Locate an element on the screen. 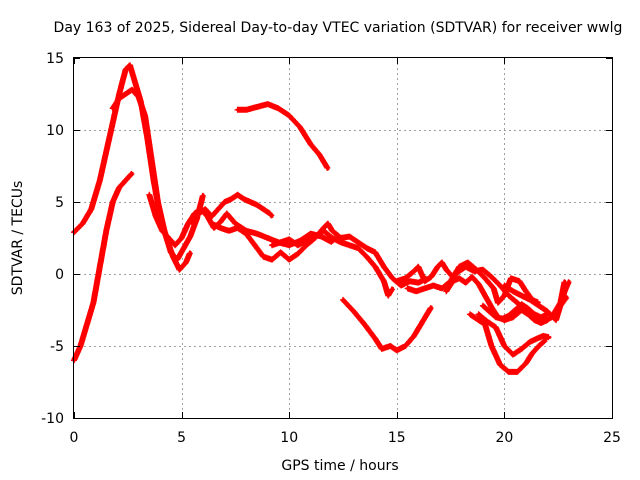  series-trace-e is located at coordinates (232, 209).